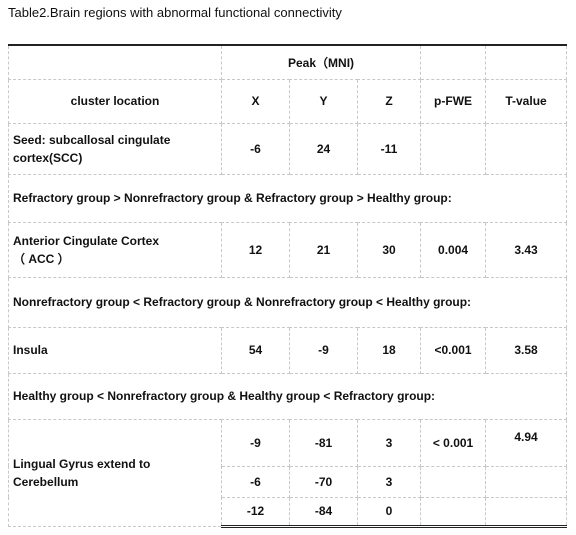 Image resolution: width=576 pixels, height=535 pixels. Describe the element at coordinates (115, 472) in the screenshot. I see `location-cell: Lingual Gyrus extend to Cerebellum` at that location.